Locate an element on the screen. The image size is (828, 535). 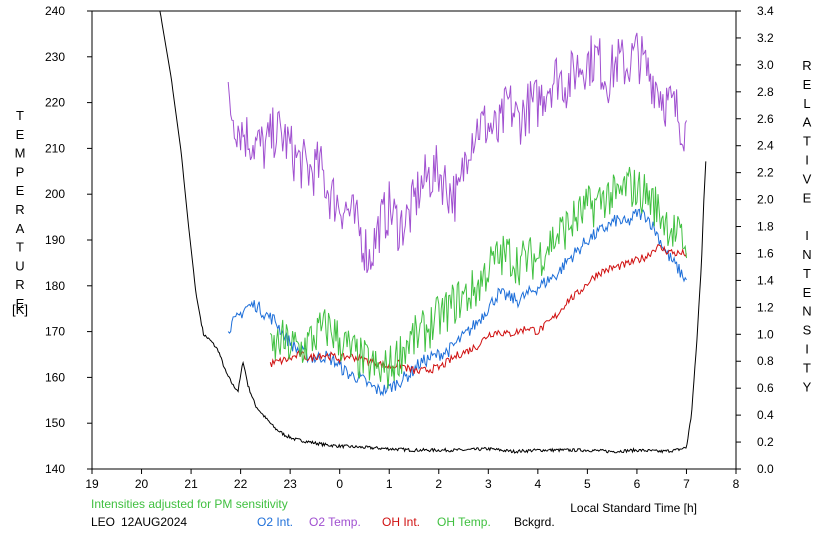
y-right-axis-title-letter: L is located at coordinates (806, 103).